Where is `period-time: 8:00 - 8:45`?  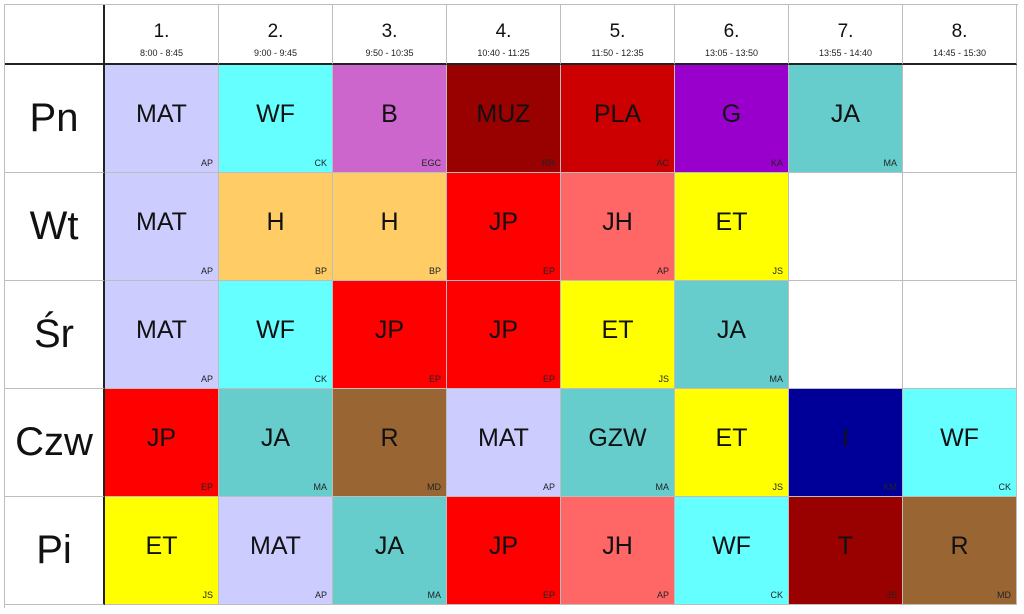 period-time: 8:00 - 8:45 is located at coordinates (161, 53).